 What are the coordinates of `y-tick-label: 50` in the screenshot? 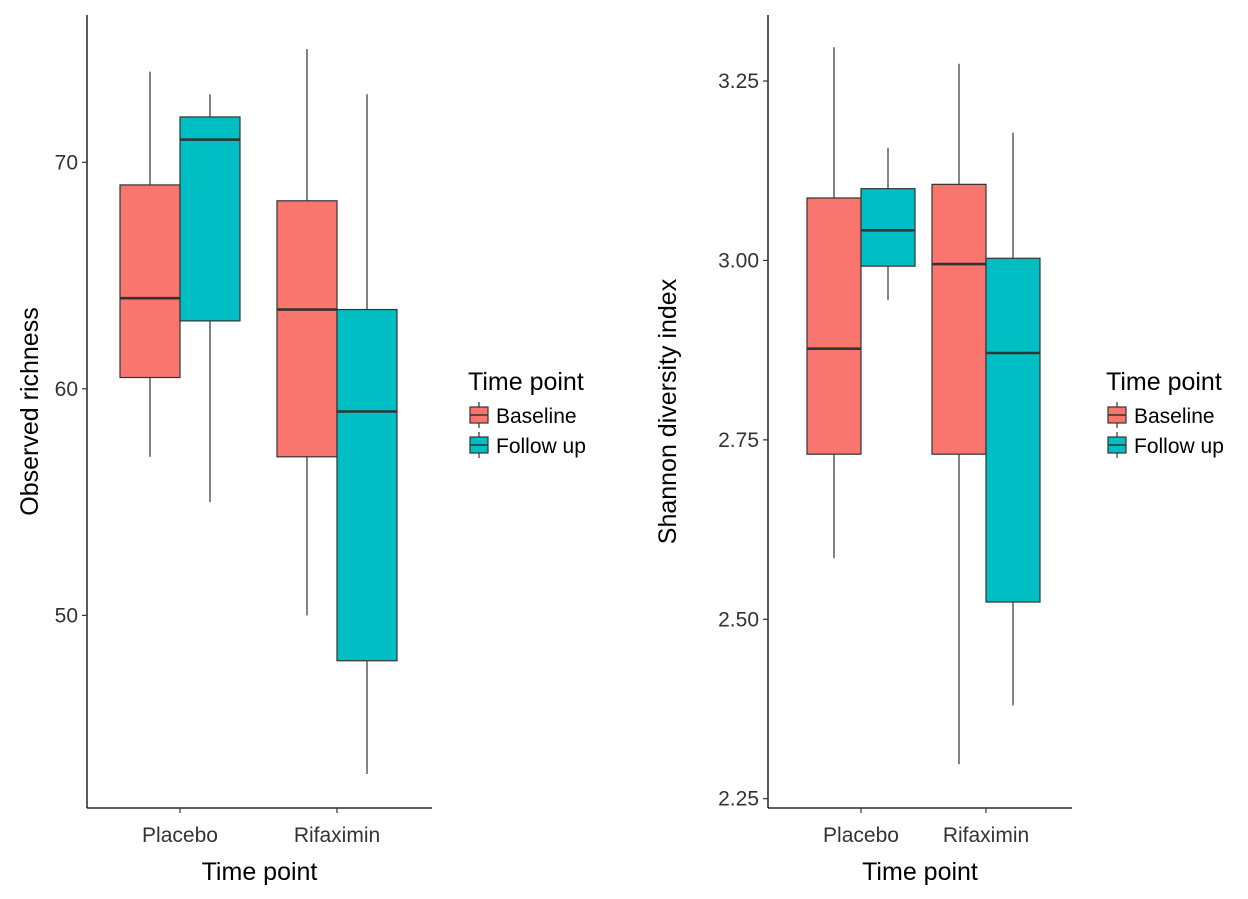 It's located at (66, 615).